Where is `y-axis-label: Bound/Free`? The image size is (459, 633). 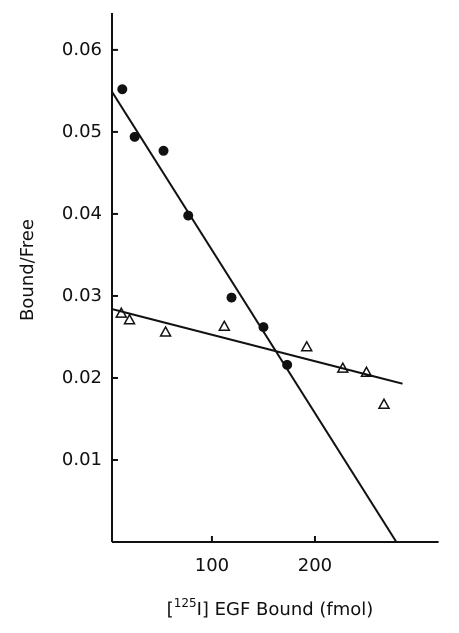
y-axis-label: Bound/Free is located at coordinates (27, 270).